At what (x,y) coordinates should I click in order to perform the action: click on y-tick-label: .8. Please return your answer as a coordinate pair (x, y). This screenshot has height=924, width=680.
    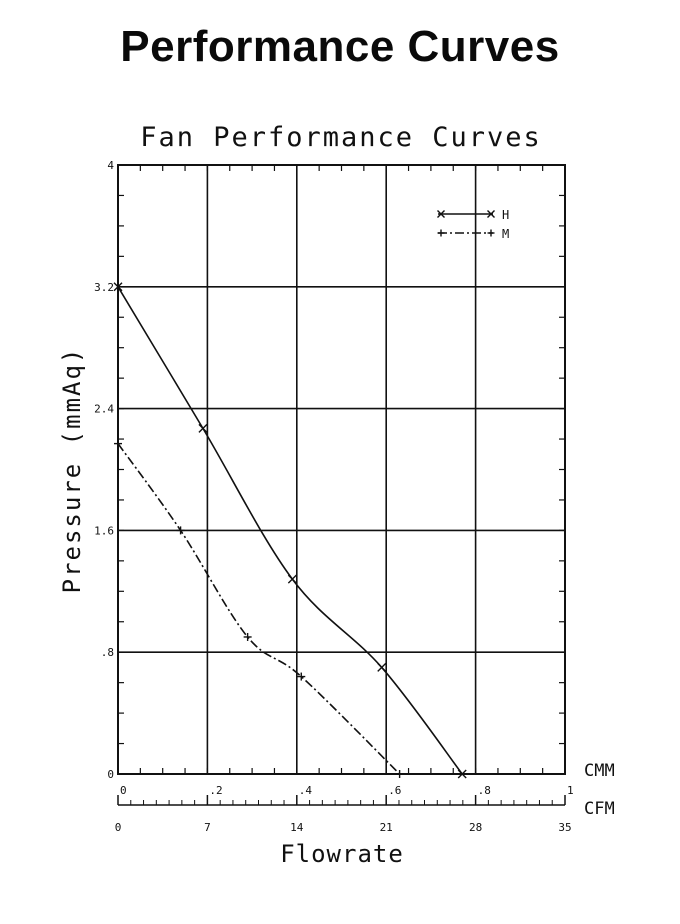
    Looking at the image, I should click on (107, 652).